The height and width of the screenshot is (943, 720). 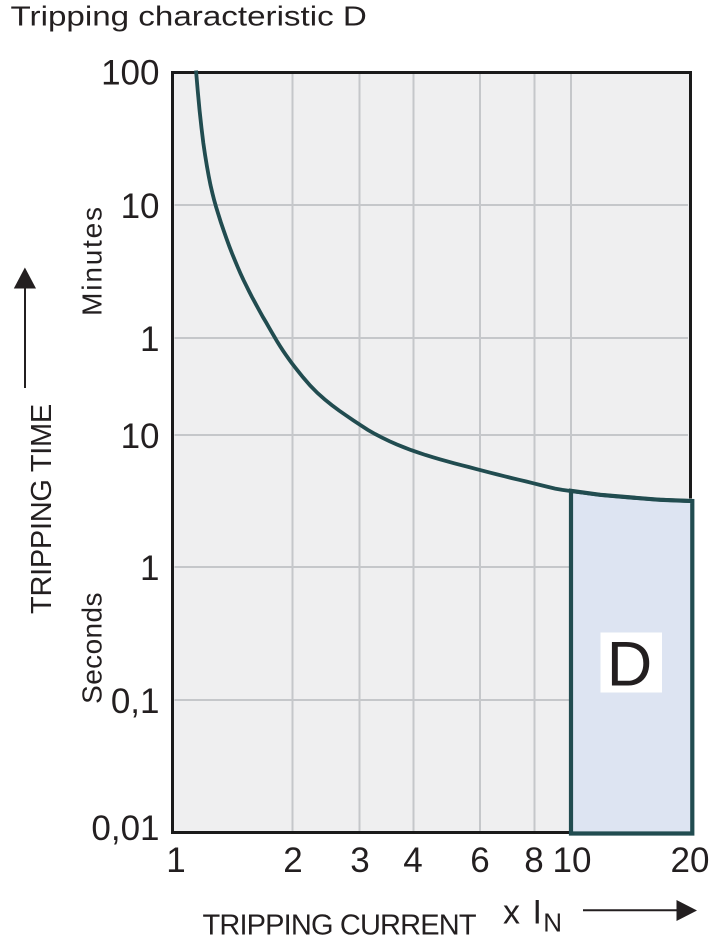 What do you see at coordinates (533, 860) in the screenshot?
I see `svg-text: 8` at bounding box center [533, 860].